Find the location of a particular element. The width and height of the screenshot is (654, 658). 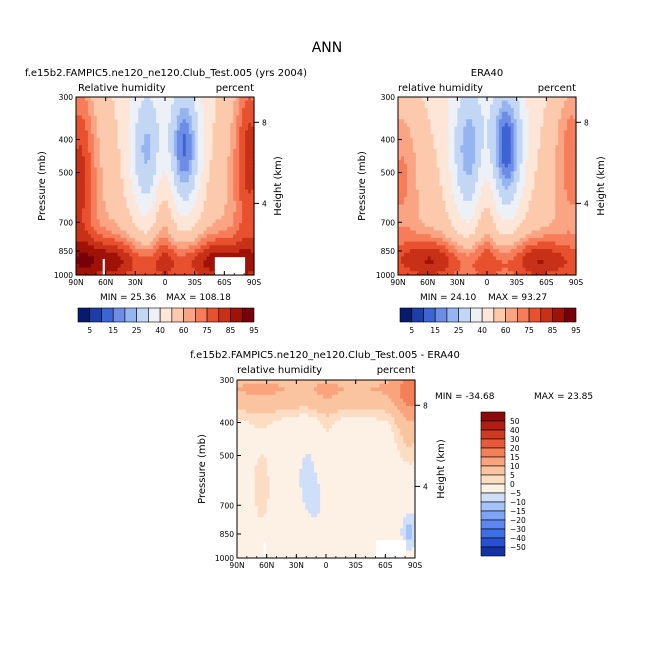

model-y-tick-label: 400 is located at coordinates (66, 140).